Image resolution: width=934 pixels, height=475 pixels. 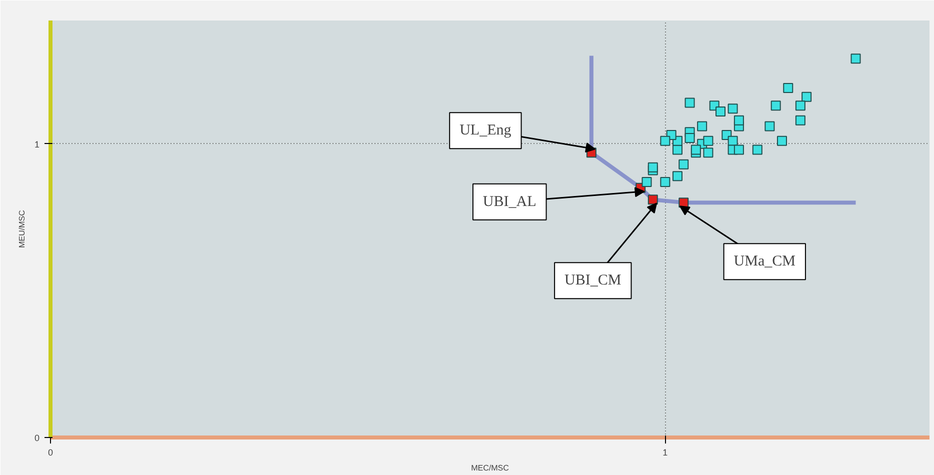 What do you see at coordinates (765, 262) in the screenshot?
I see `annotation: UMa_CM` at bounding box center [765, 262].